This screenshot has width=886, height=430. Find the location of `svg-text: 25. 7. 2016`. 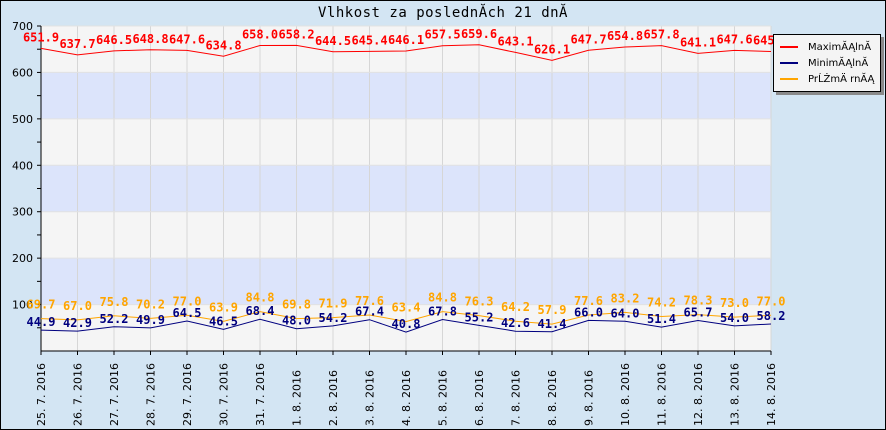

svg-text: 25. 7. 2016 is located at coordinates (41, 394).